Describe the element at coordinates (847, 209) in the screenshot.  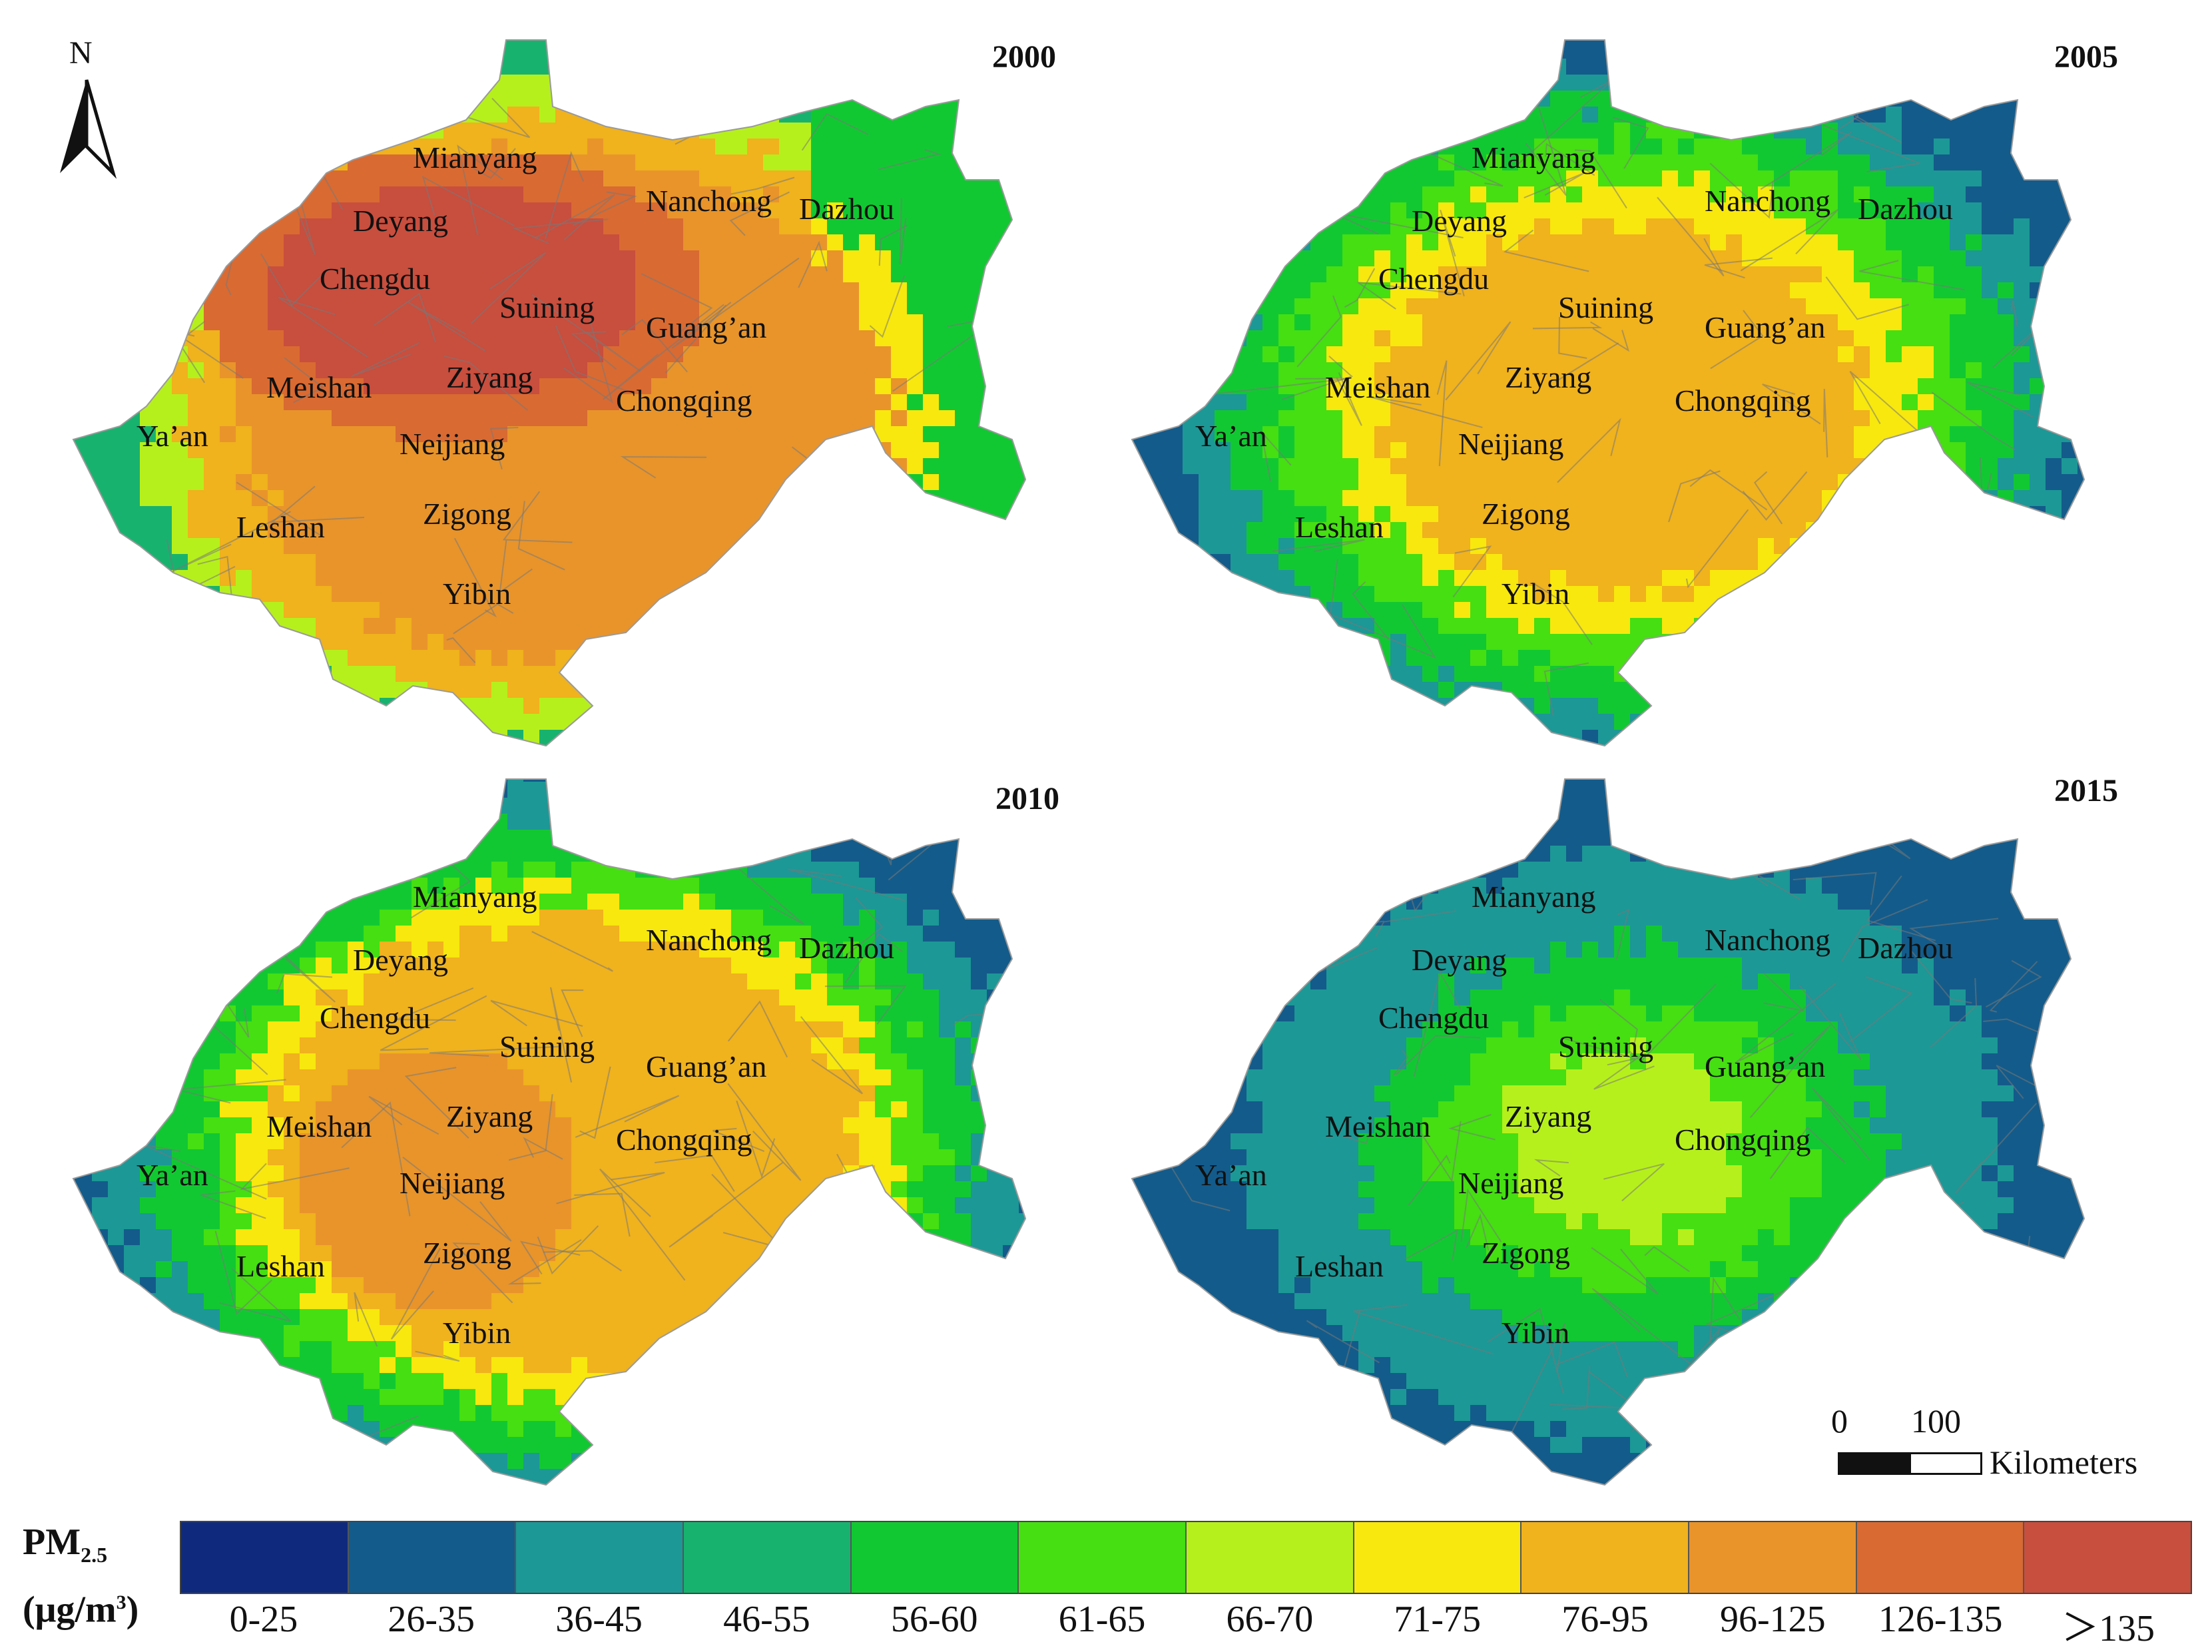
I see `city-label: Dazhou` at that location.